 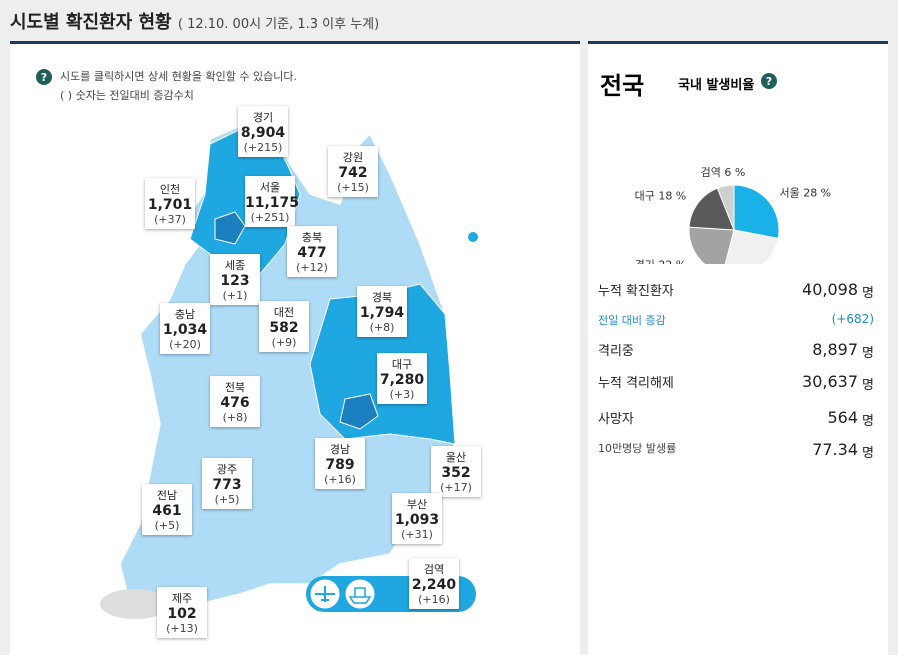 What do you see at coordinates (185, 344) in the screenshot?
I see `region-change: (+20)` at bounding box center [185, 344].